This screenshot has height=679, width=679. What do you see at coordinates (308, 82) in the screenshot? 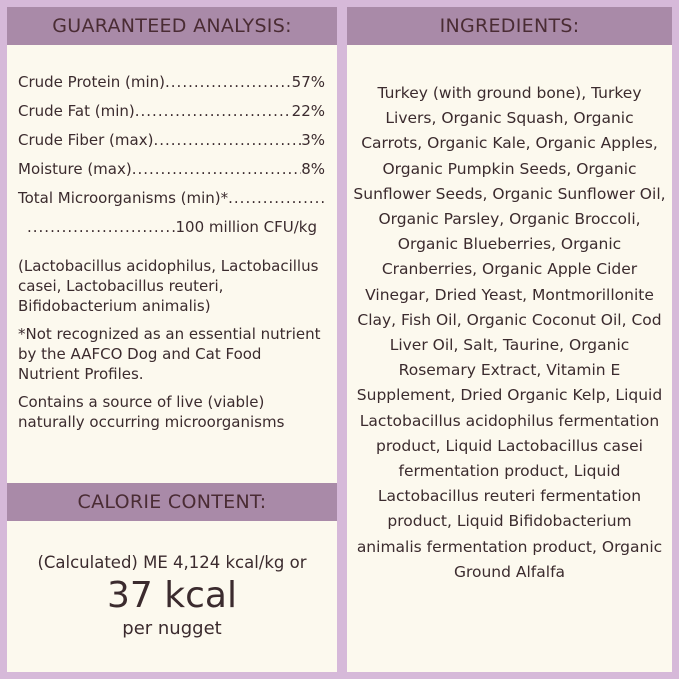
I see `row-value: 57%` at bounding box center [308, 82].